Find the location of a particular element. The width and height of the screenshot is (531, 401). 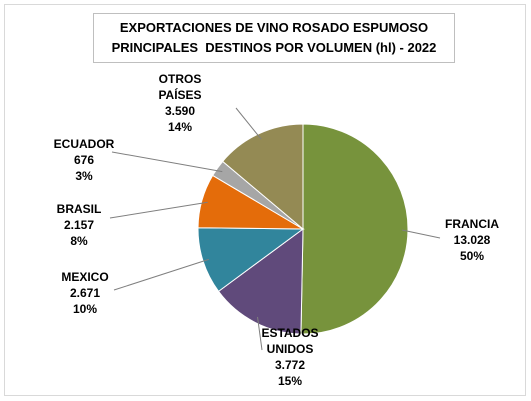

value-label: 3.590 is located at coordinates (180, 111).